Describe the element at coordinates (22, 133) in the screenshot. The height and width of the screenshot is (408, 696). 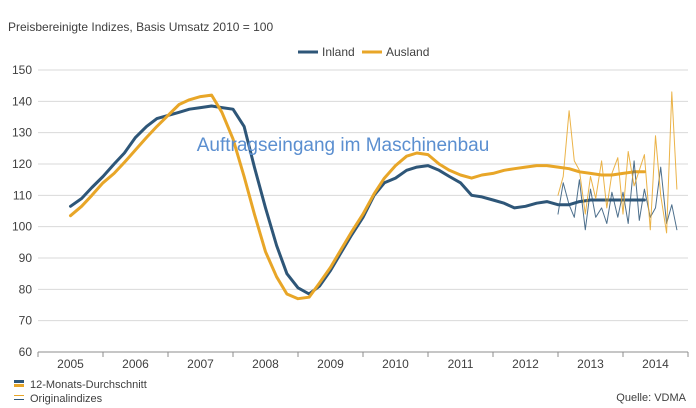
I see `y-tick-label: 130` at that location.